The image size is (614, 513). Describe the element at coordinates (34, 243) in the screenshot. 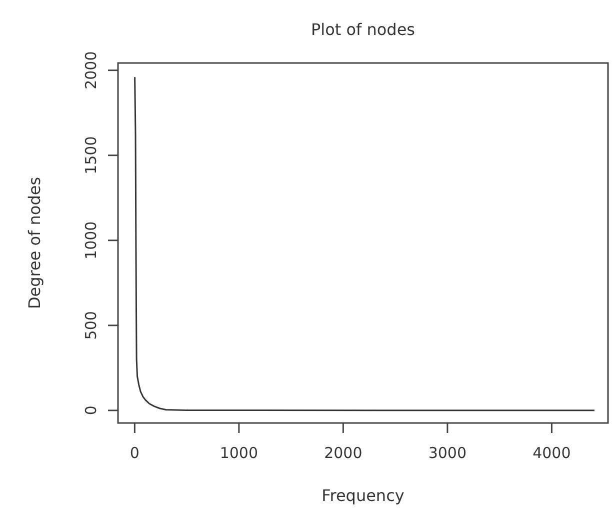

I see `y-axis-title: Degree of nodes` at that location.